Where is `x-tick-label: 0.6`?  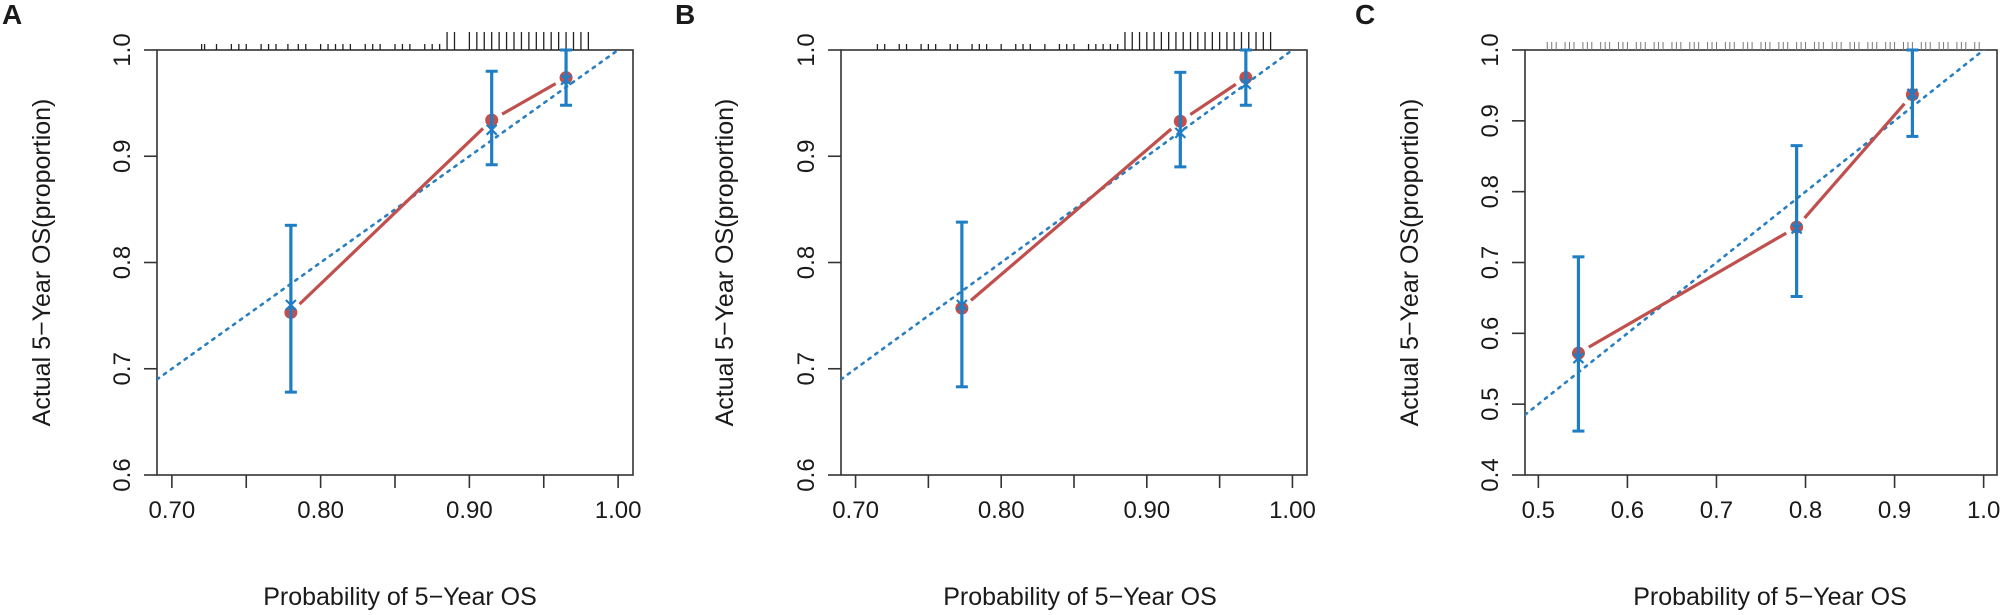
x-tick-label: 0.6 is located at coordinates (1627, 510).